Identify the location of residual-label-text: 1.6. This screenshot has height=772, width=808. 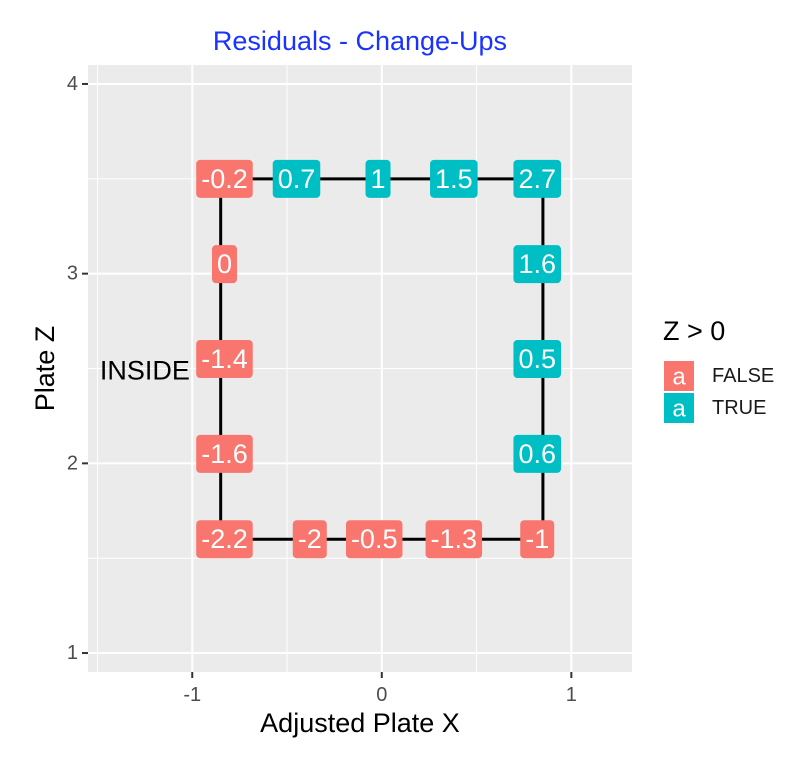
(537, 264).